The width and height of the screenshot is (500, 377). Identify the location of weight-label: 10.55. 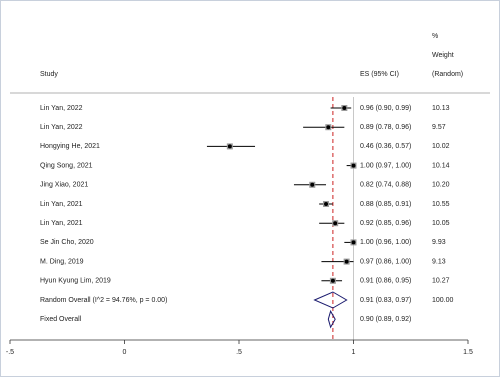
(441, 204).